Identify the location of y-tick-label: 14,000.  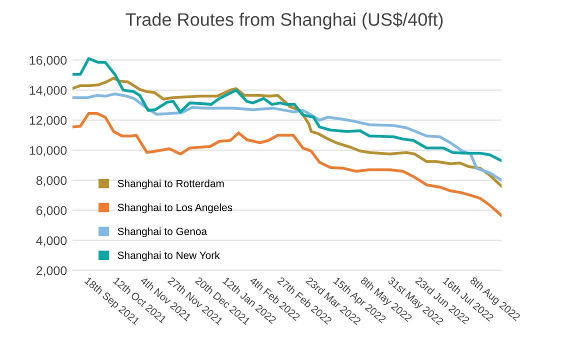
(48, 91).